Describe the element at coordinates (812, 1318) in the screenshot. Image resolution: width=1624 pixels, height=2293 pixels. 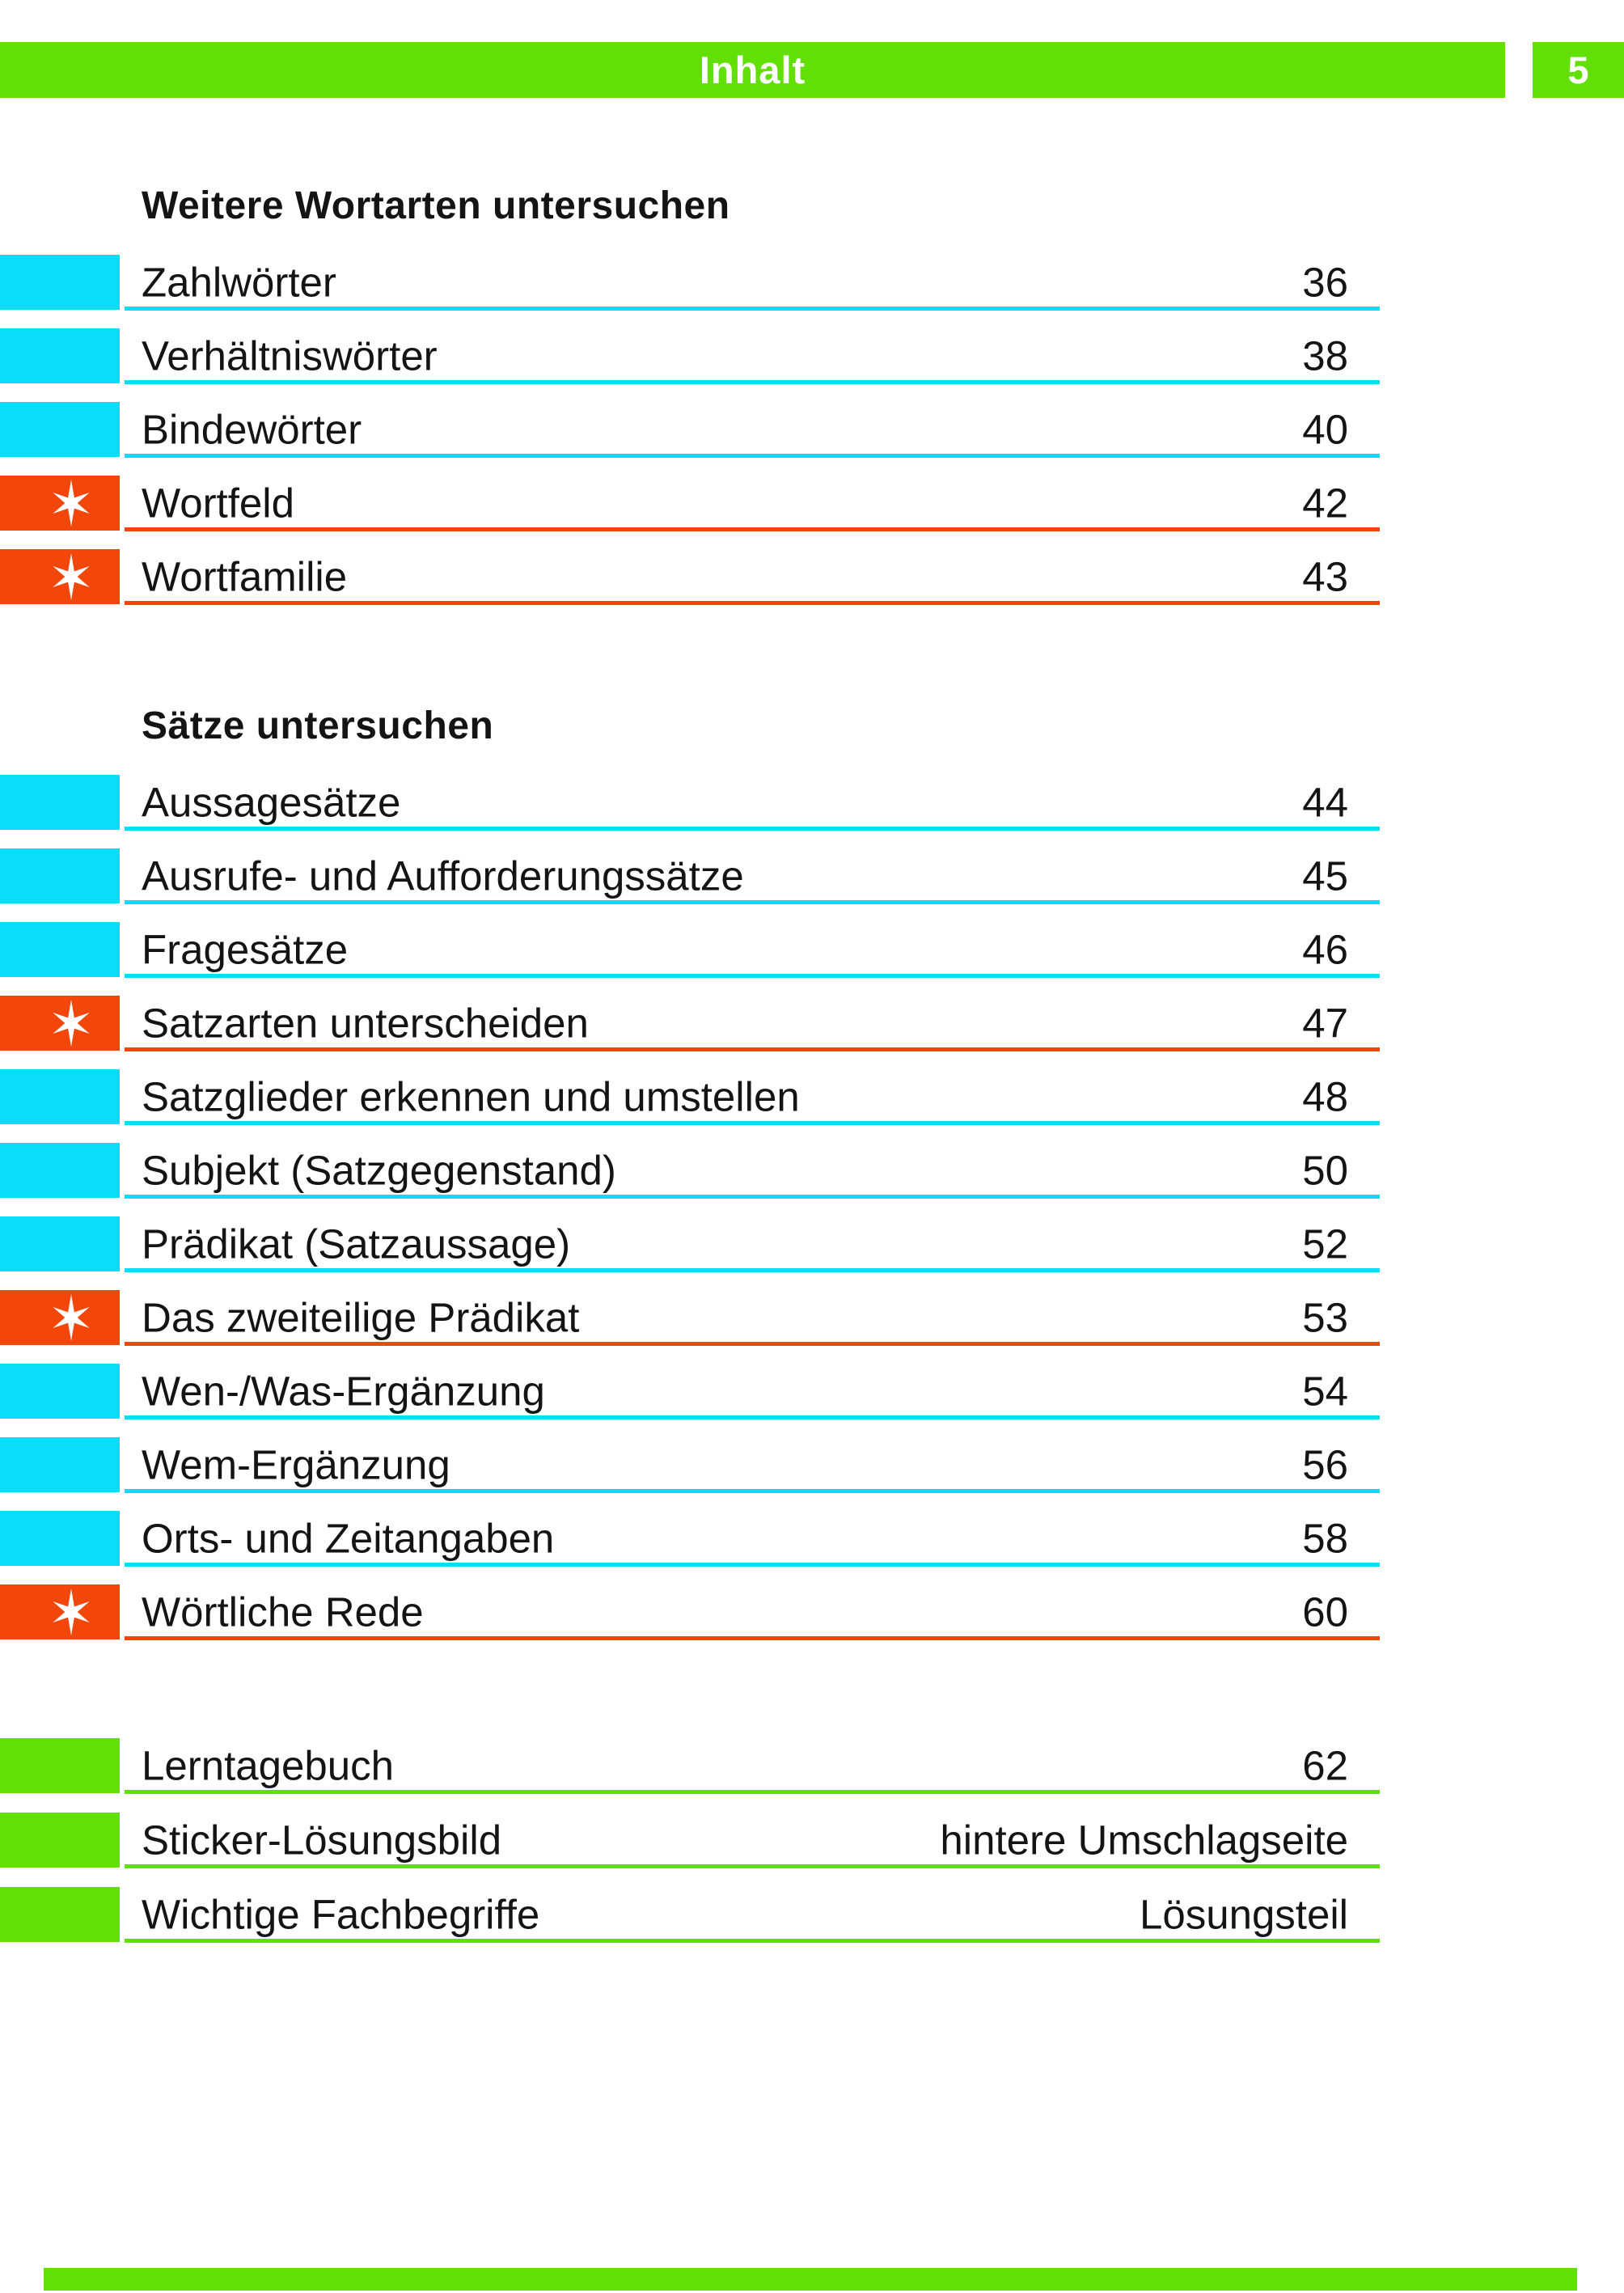
I see `toc-row: Das zweiteilige Prädikat 53` at that location.